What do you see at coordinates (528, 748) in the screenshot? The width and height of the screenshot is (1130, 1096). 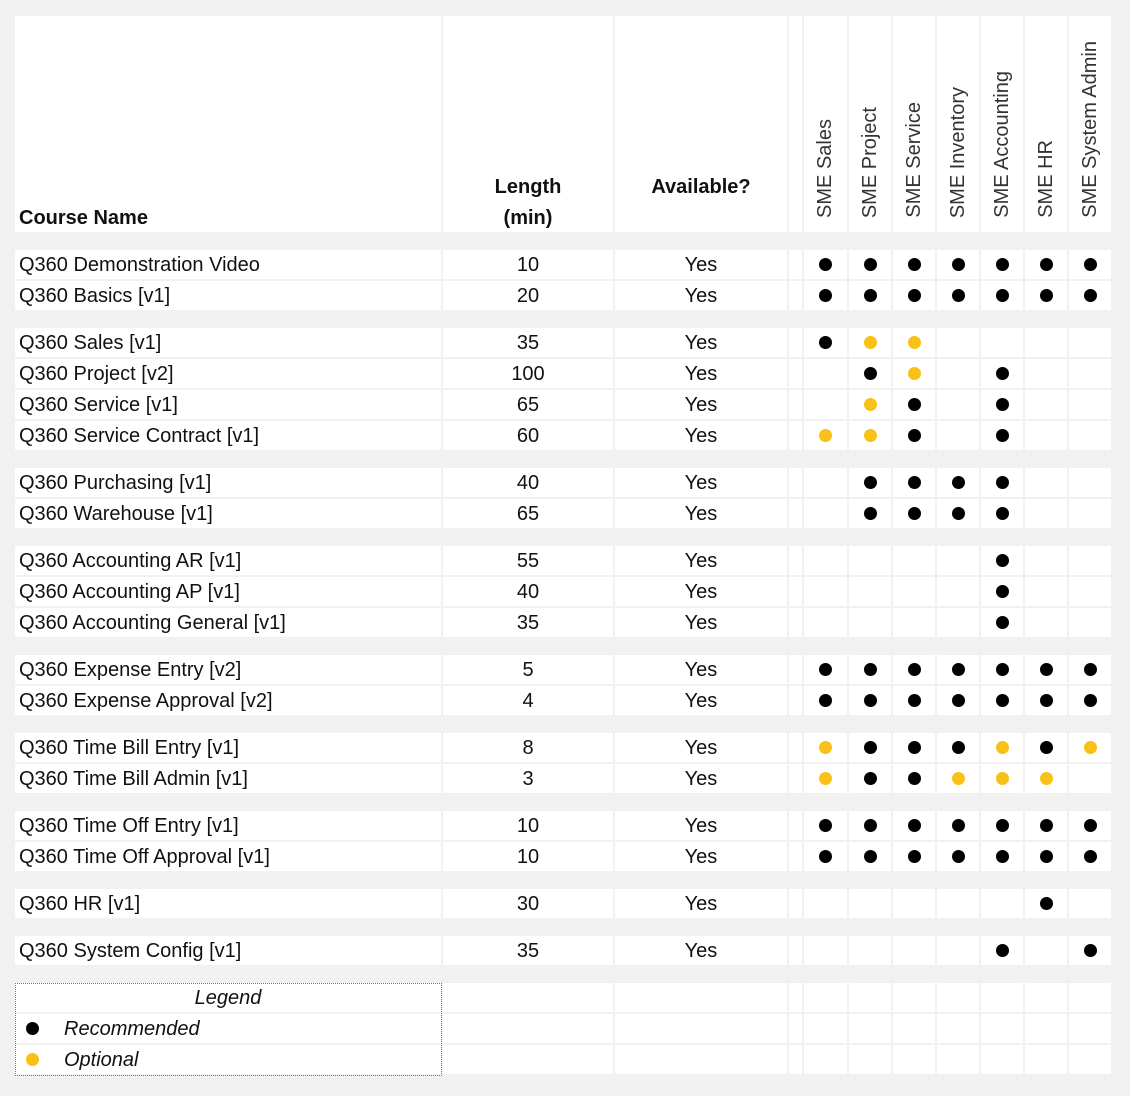 I see `course-length: 8` at bounding box center [528, 748].